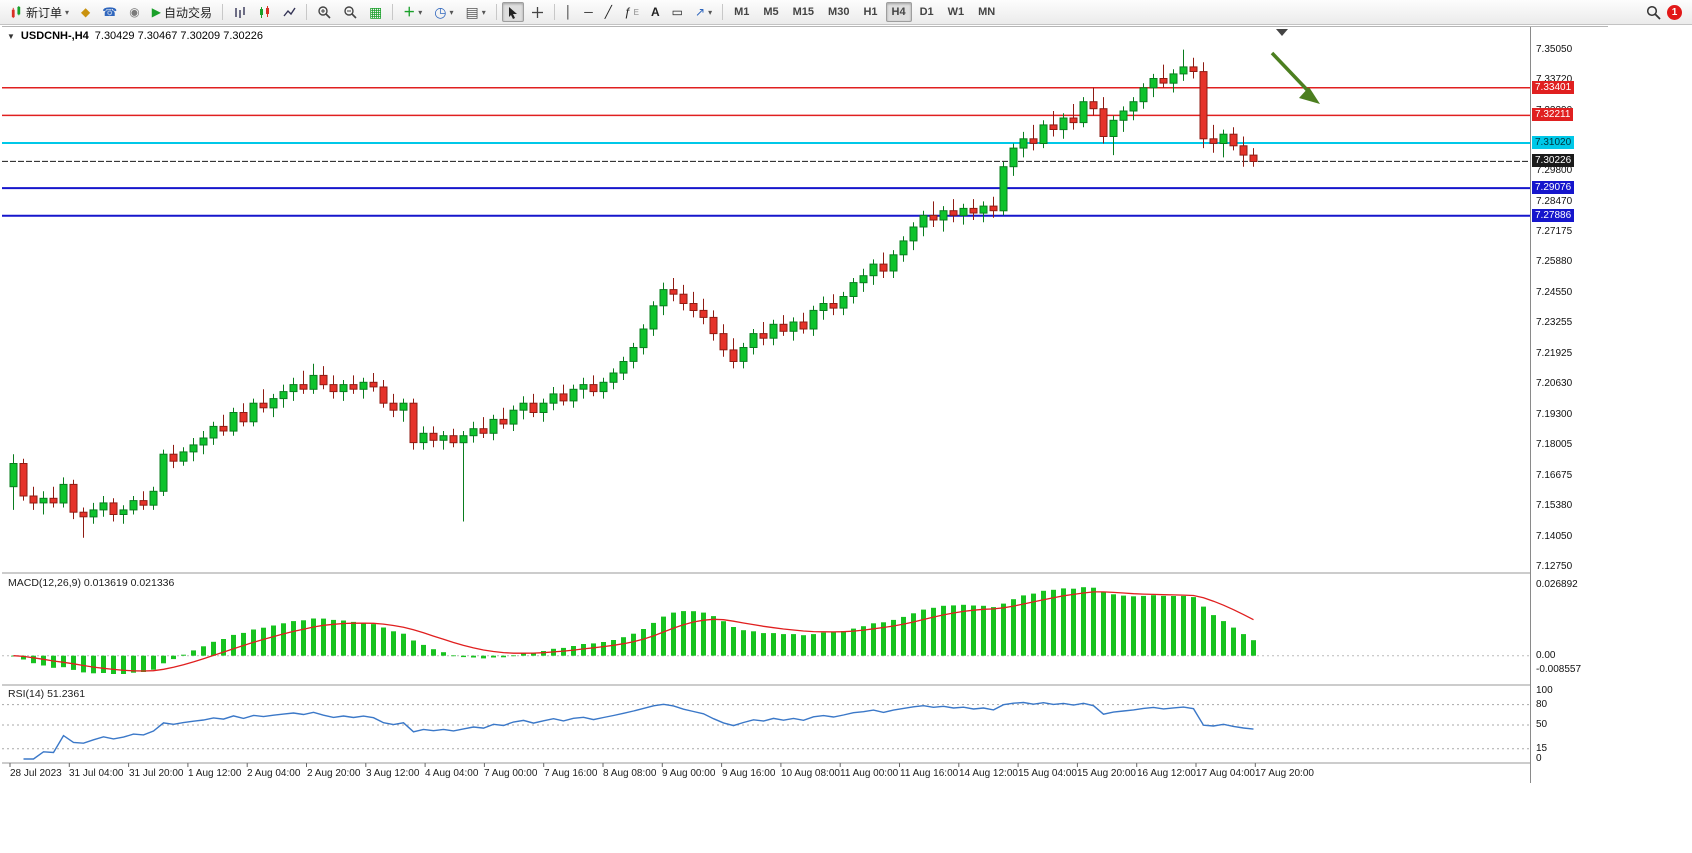  I want to click on zoom-out-button, so click(350, 12).